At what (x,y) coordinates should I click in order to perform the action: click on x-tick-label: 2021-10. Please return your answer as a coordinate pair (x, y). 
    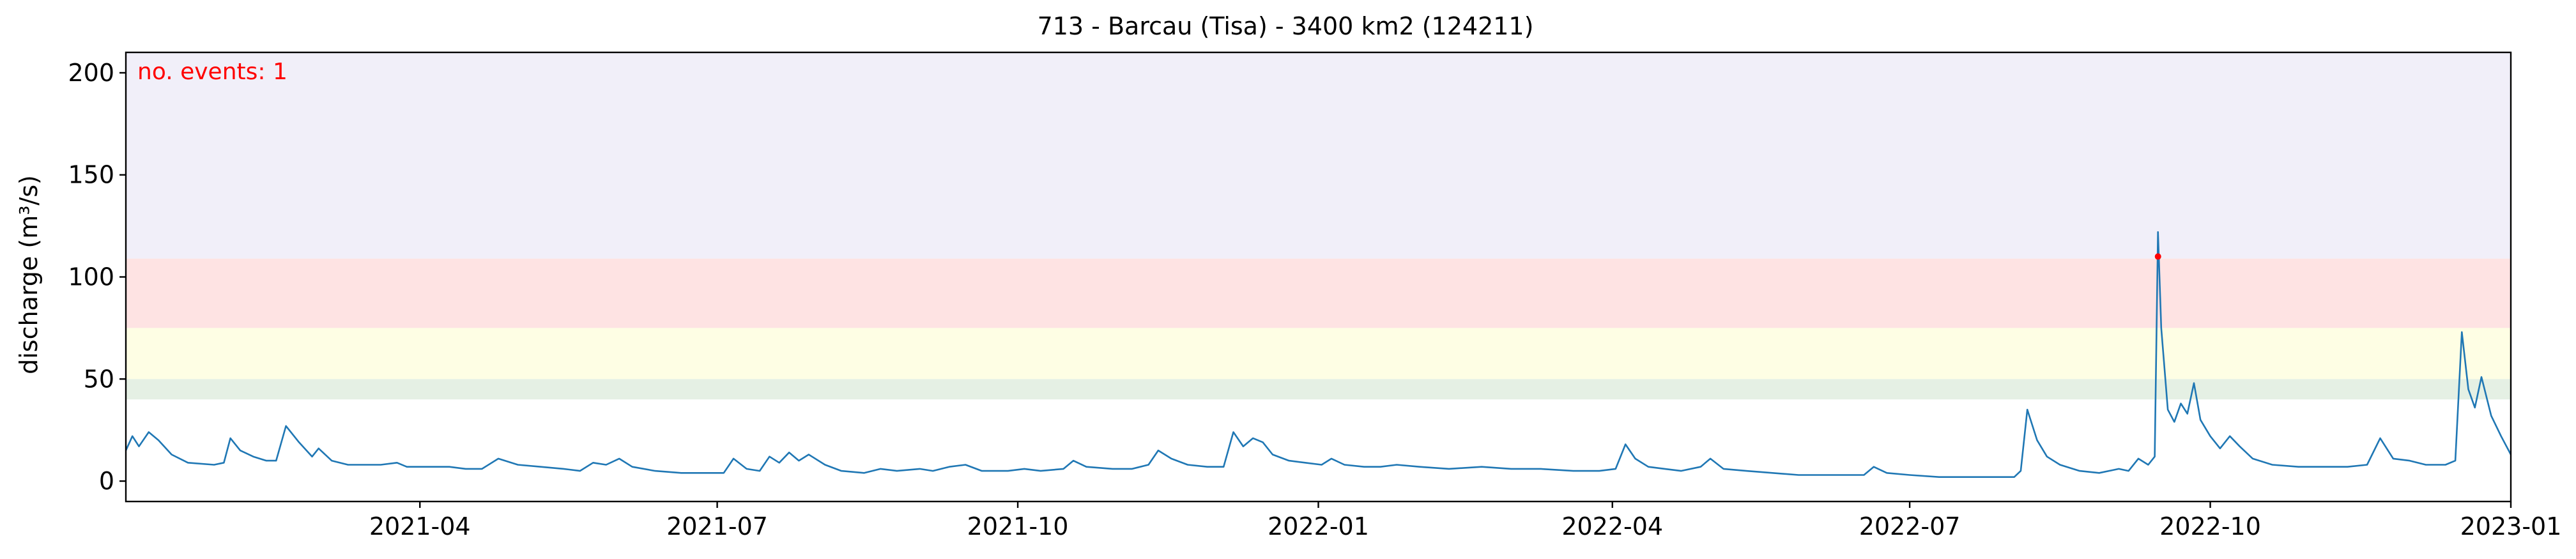
    Looking at the image, I should click on (1018, 526).